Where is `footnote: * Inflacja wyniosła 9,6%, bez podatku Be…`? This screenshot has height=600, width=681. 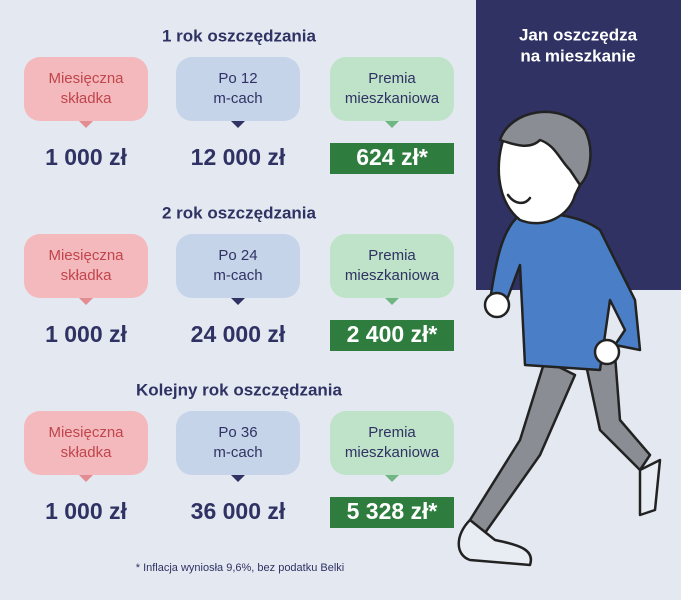 footnote: * Inflacja wyniosła 9,6%, bez podatku Be… is located at coordinates (240, 568).